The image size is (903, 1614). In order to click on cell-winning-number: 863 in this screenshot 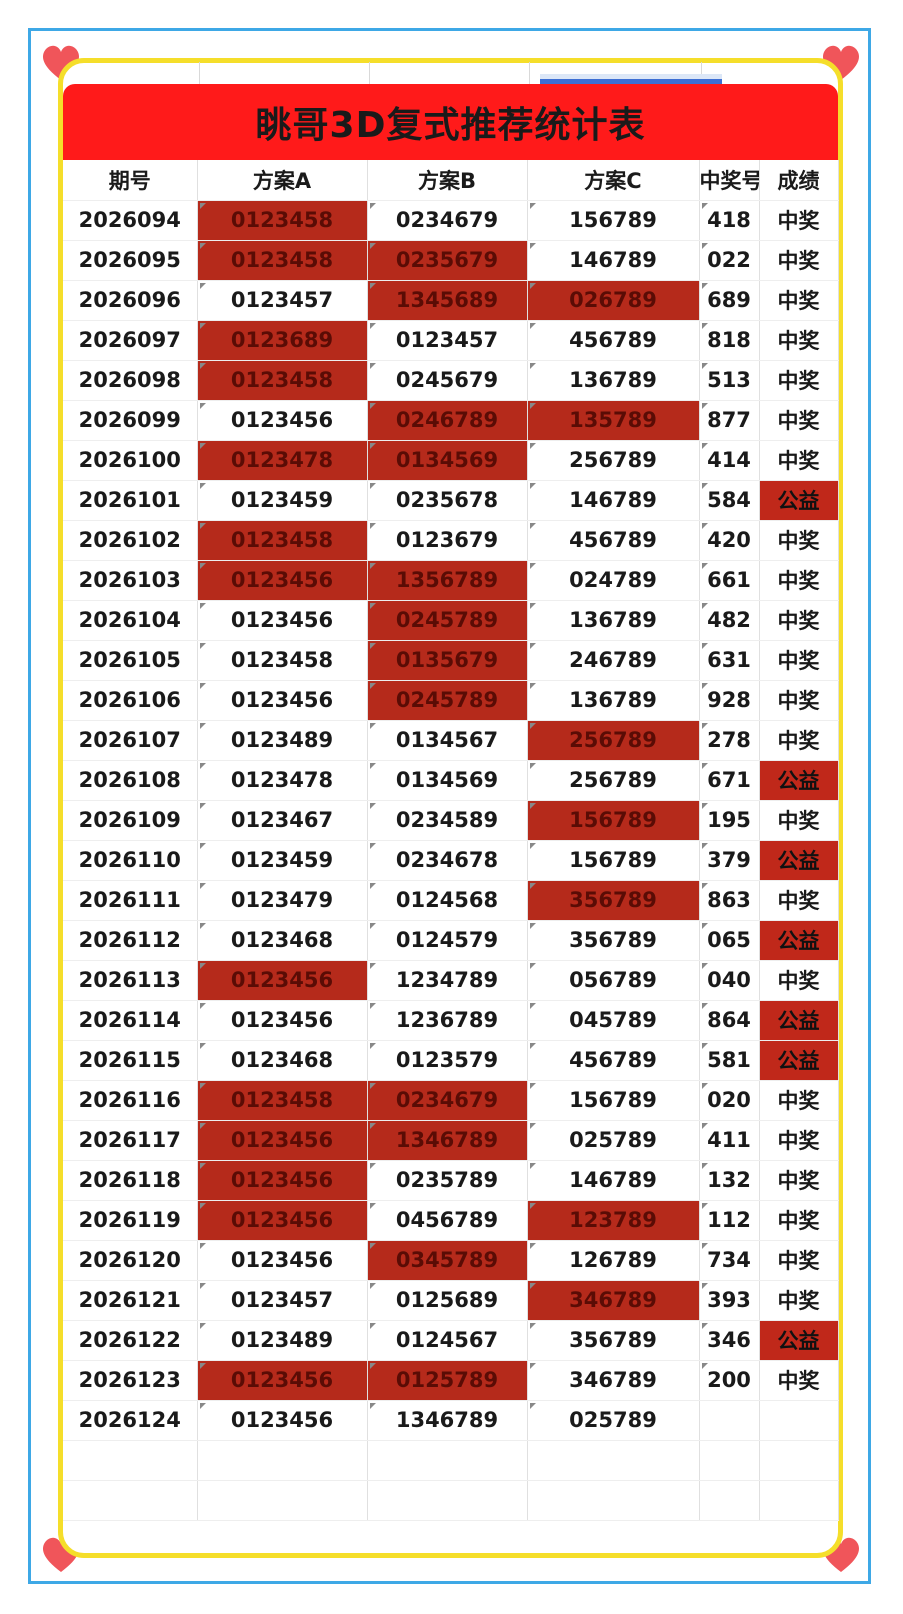, I will do `click(729, 900)`.